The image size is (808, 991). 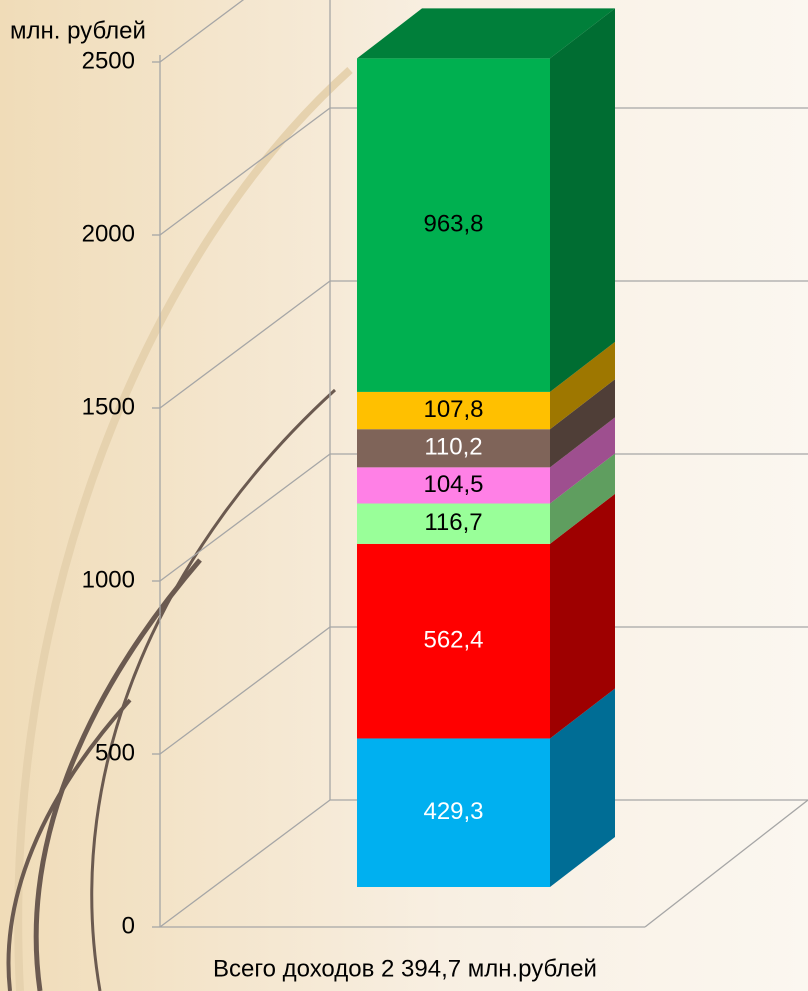 I want to click on data-label: 107,8, so click(x=453, y=409).